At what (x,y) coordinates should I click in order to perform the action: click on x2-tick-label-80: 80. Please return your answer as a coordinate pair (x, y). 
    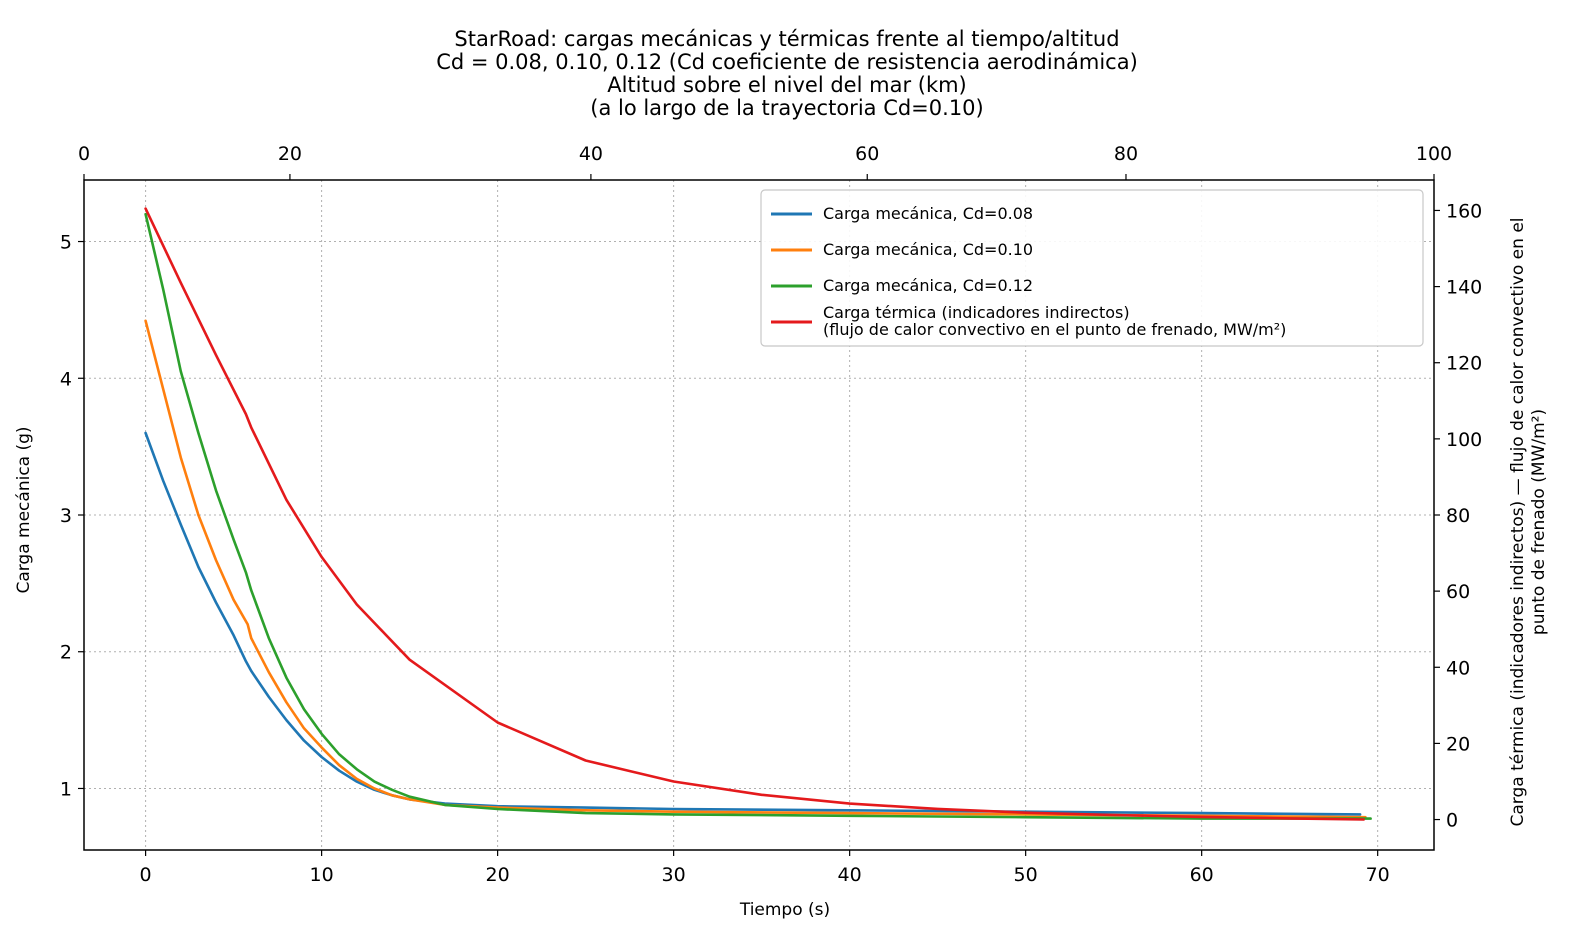
    Looking at the image, I should click on (1126, 154).